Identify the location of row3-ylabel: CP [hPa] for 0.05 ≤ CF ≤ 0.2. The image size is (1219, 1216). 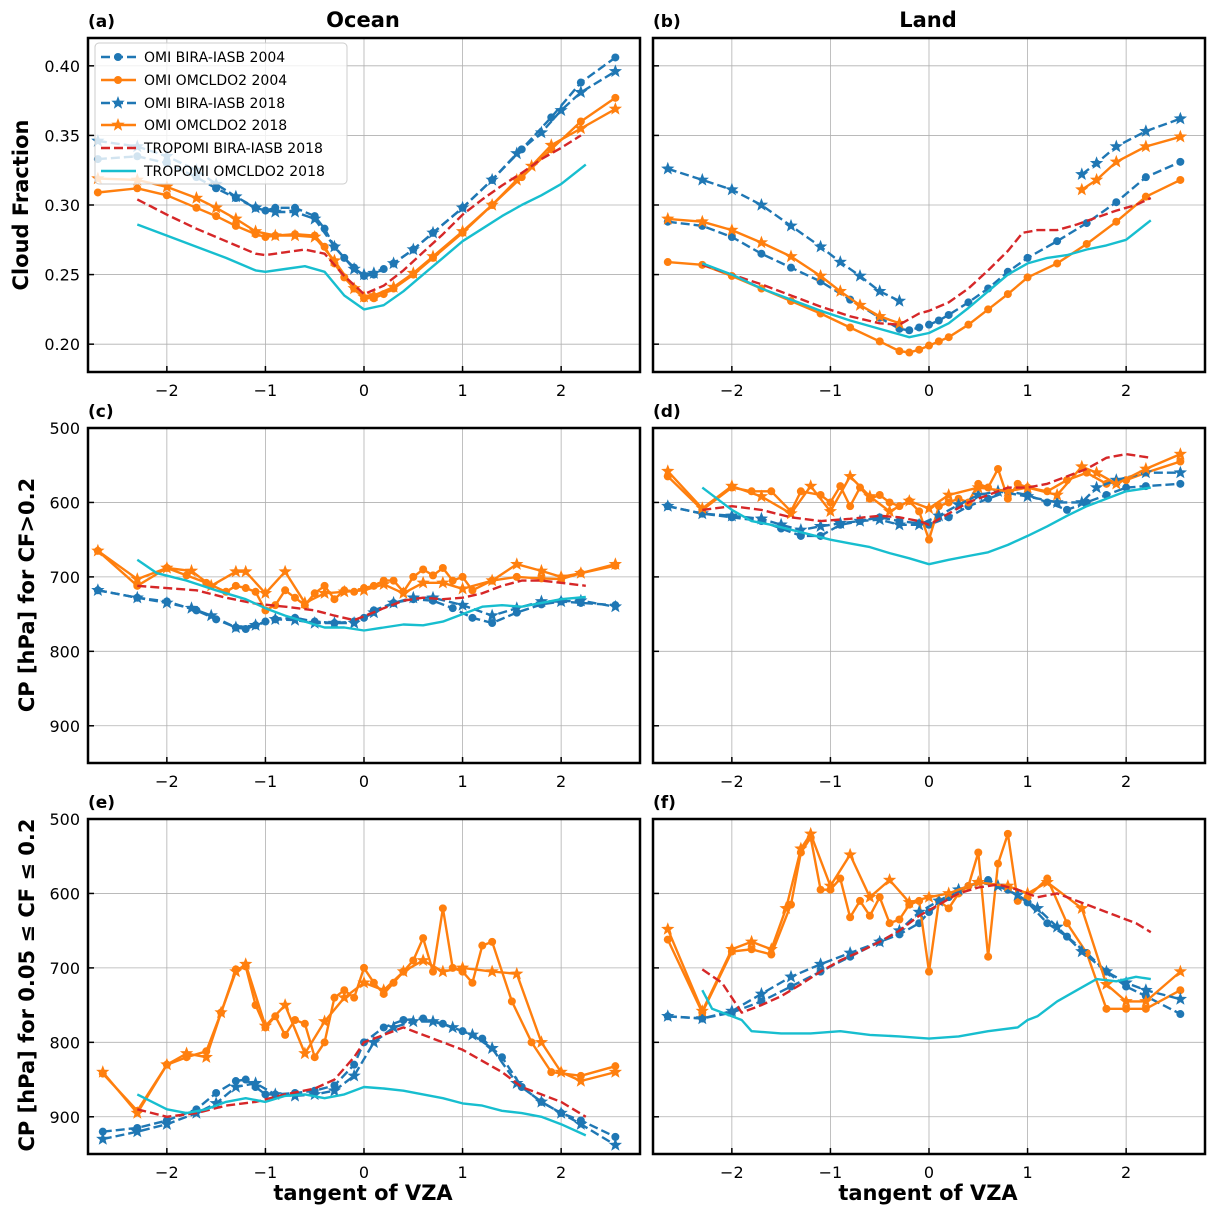
(27, 984).